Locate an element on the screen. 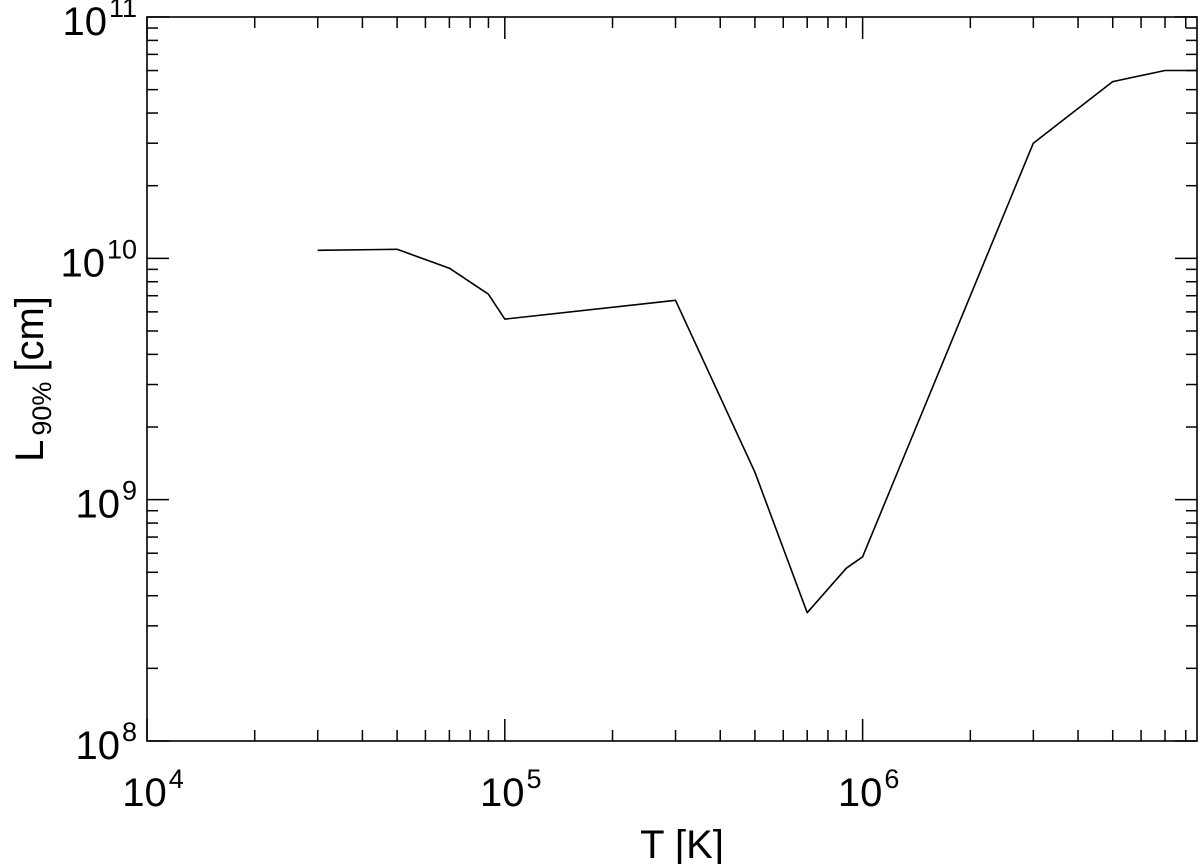  y-axis-label: L 90% [cm] is located at coordinates (32, 379).